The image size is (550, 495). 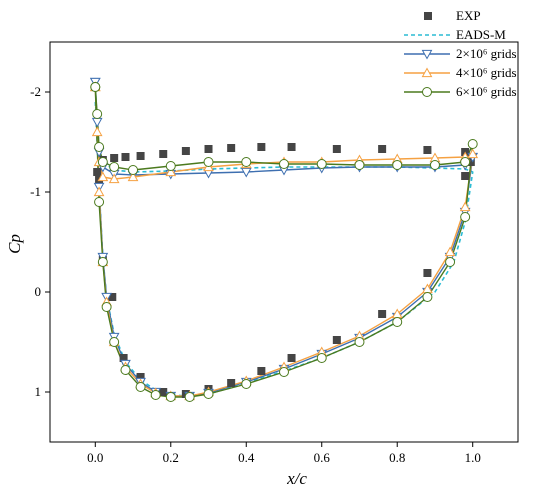 What do you see at coordinates (171, 457) in the screenshot?
I see `x-tick-label: 0.2` at bounding box center [171, 457].